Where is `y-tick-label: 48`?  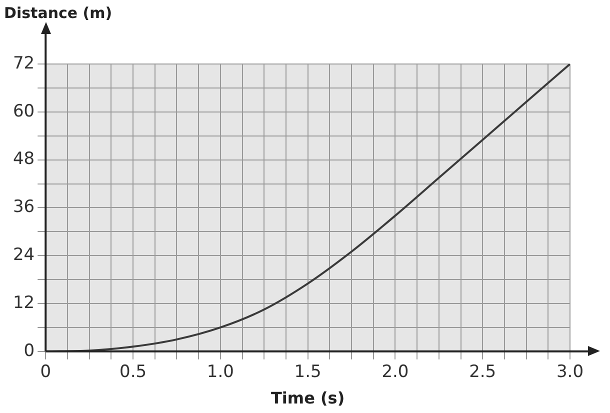
y-tick-label: 48 is located at coordinates (23, 159).